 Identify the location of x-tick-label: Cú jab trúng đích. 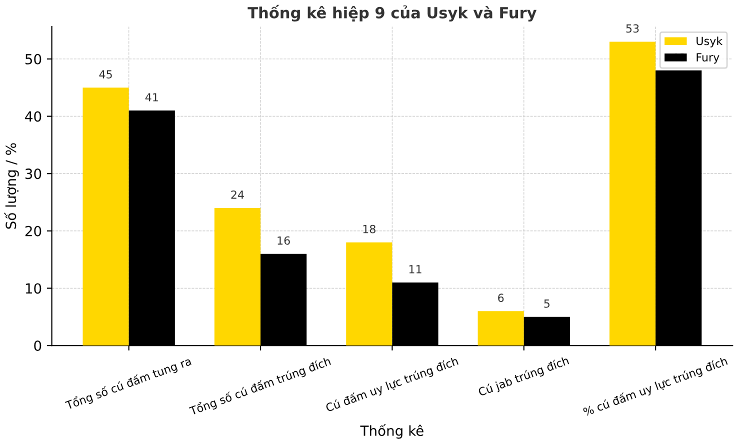
(524, 377).